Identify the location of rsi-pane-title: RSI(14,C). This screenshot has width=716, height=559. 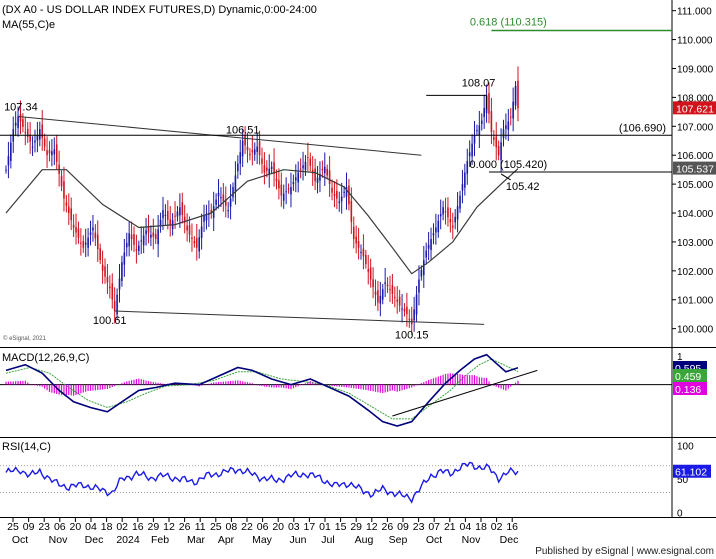
(26, 447).